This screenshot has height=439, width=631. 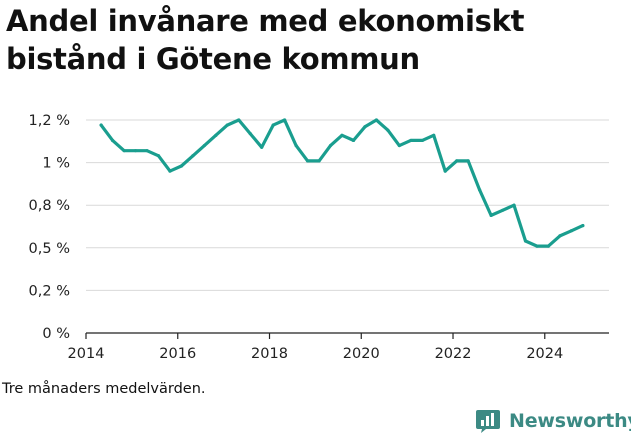 I want to click on brand-name: Newsworthy, so click(x=570, y=421).